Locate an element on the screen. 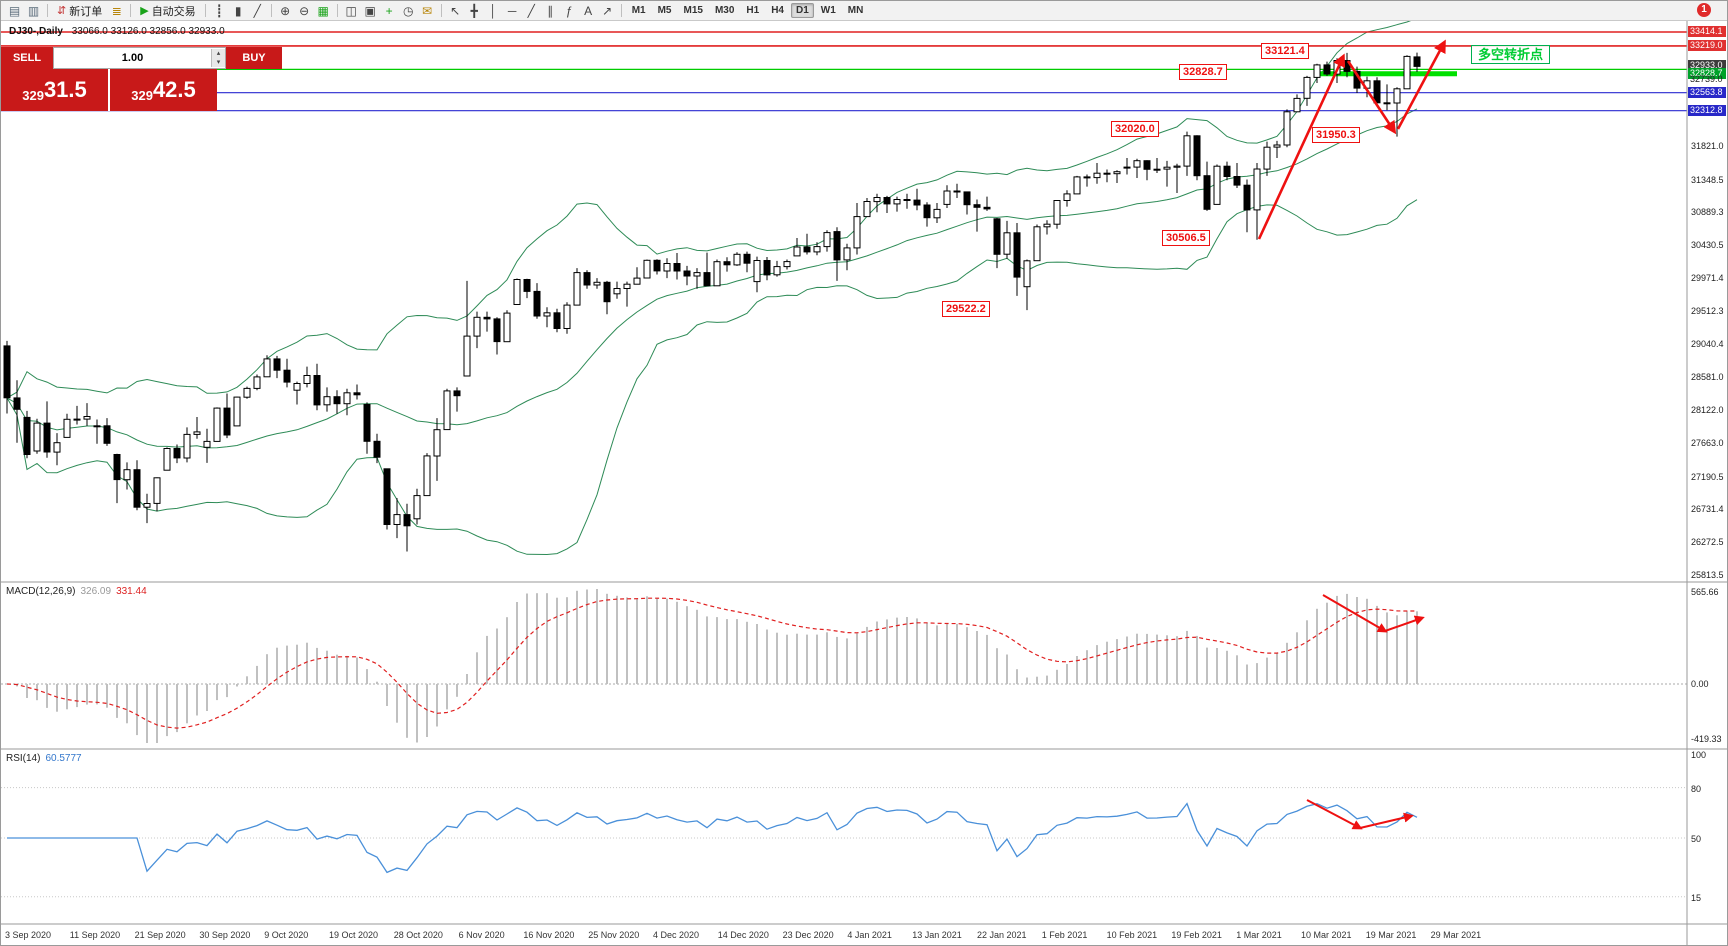 The height and width of the screenshot is (946, 1728). fibonacci-icon: ƒ is located at coordinates (569, 10).